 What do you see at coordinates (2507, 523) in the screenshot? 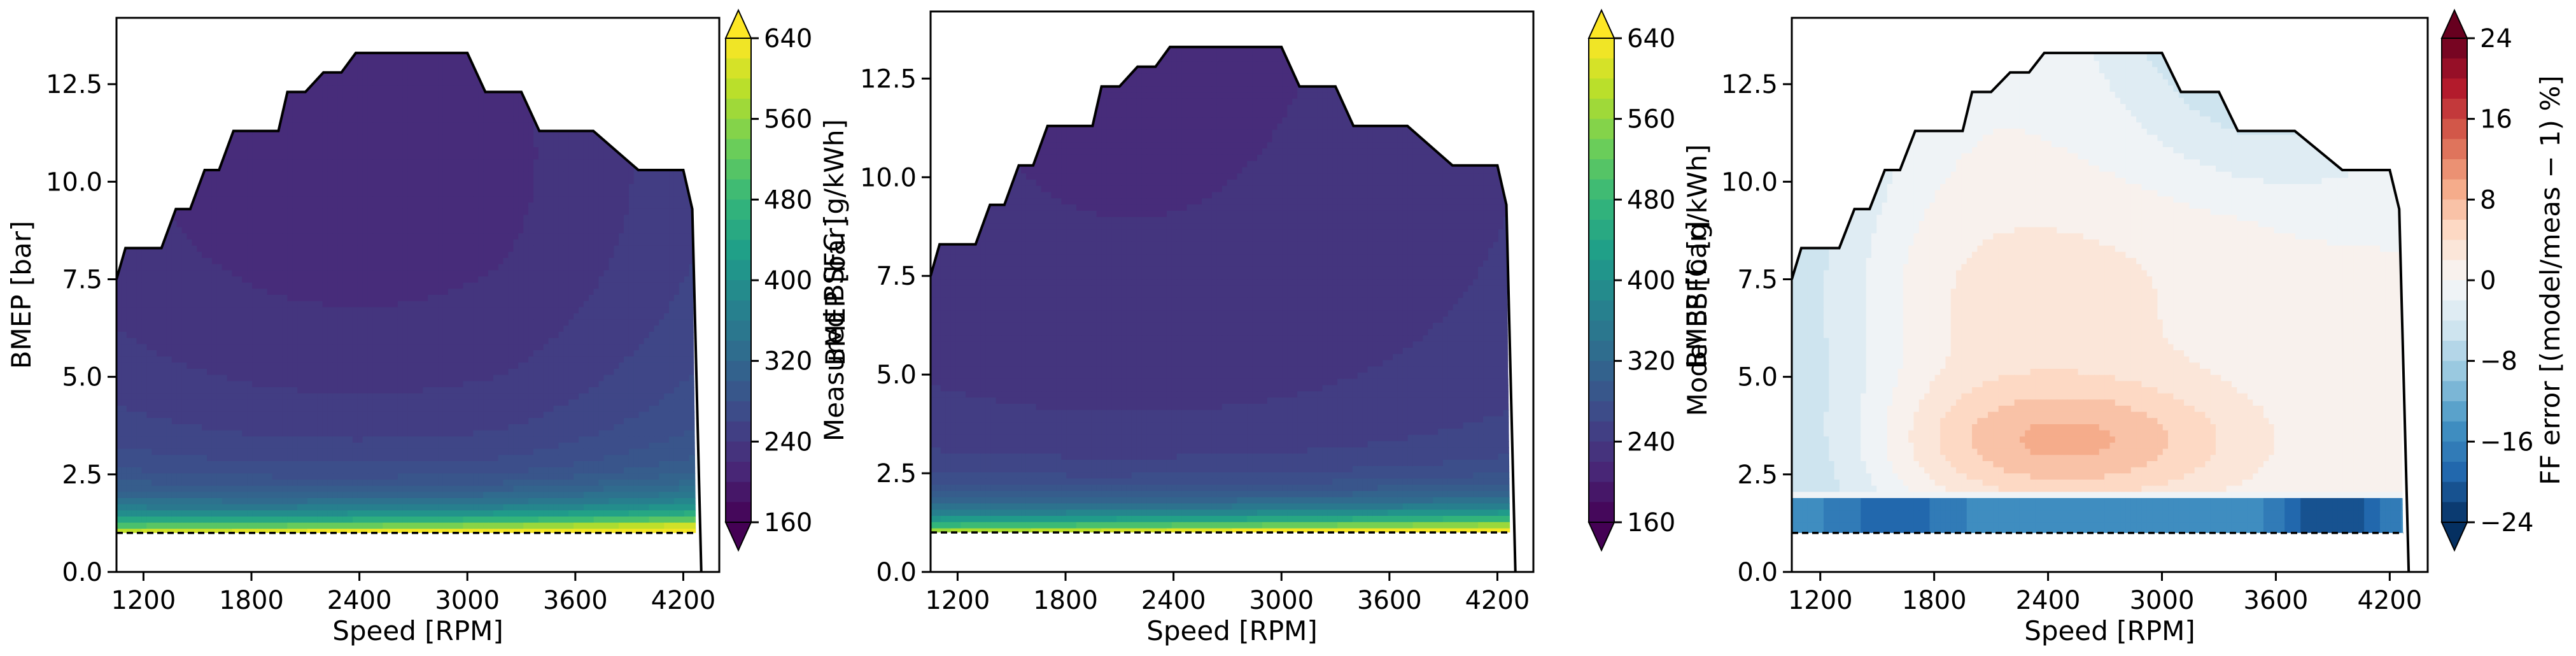
I see `colorbar-tick-label: −24` at bounding box center [2507, 523].